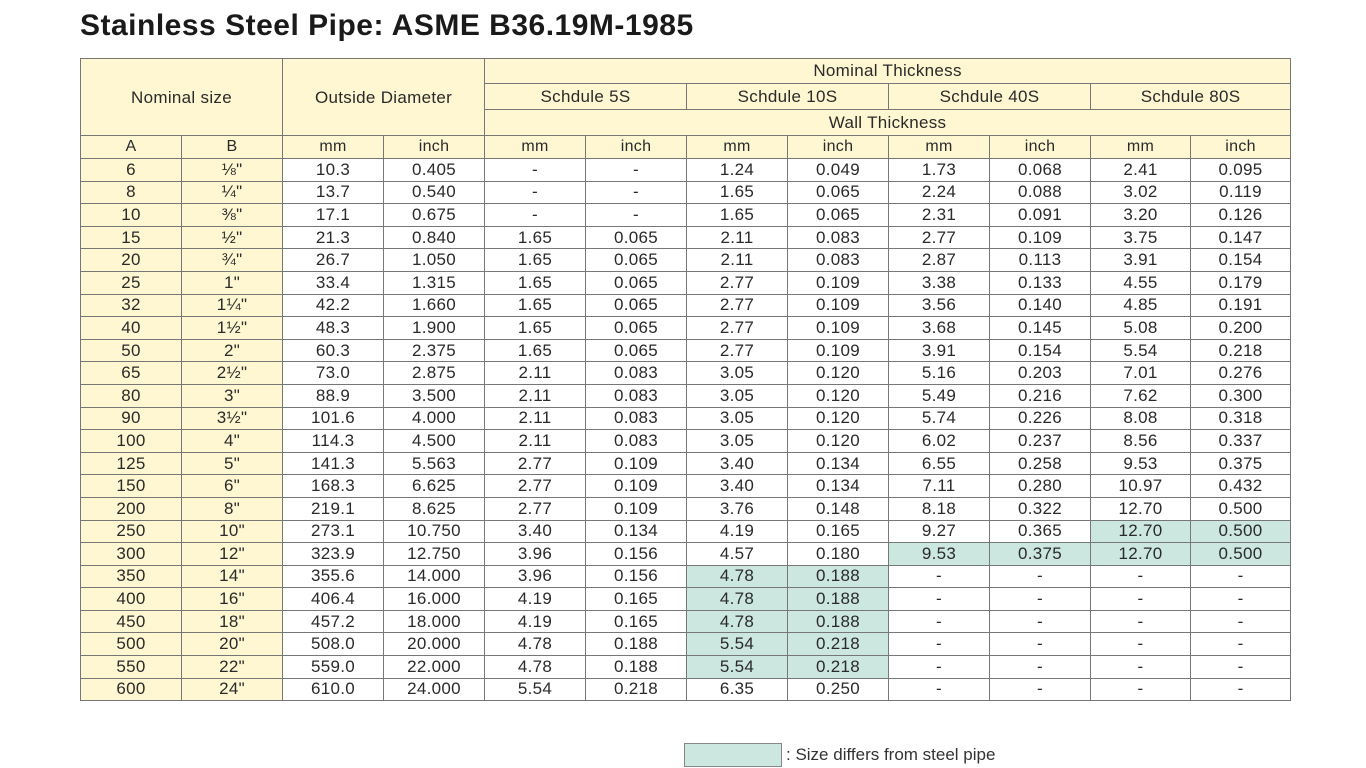 The height and width of the screenshot is (768, 1366). Describe the element at coordinates (232, 667) in the screenshot. I see `size-cell: 22"` at that location.